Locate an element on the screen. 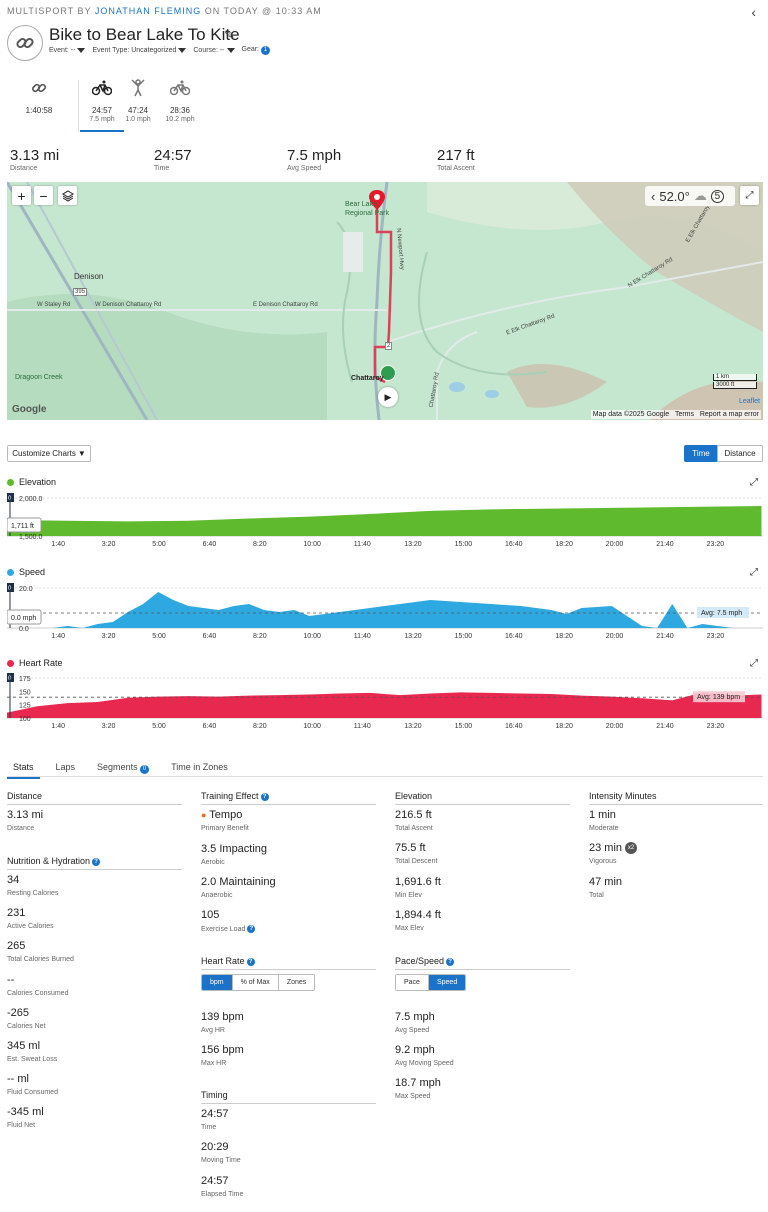 The width and height of the screenshot is (768, 1212). layers-icon is located at coordinates (67, 195).